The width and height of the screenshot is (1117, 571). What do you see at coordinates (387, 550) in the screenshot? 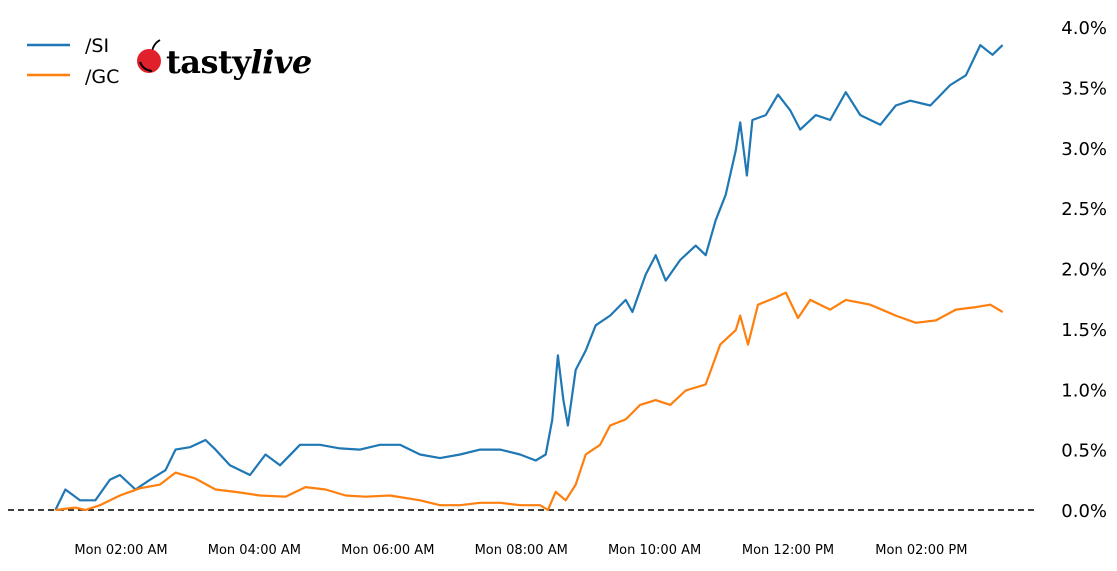
I see `x-tick-label: Mon 06:00 AM` at bounding box center [387, 550].